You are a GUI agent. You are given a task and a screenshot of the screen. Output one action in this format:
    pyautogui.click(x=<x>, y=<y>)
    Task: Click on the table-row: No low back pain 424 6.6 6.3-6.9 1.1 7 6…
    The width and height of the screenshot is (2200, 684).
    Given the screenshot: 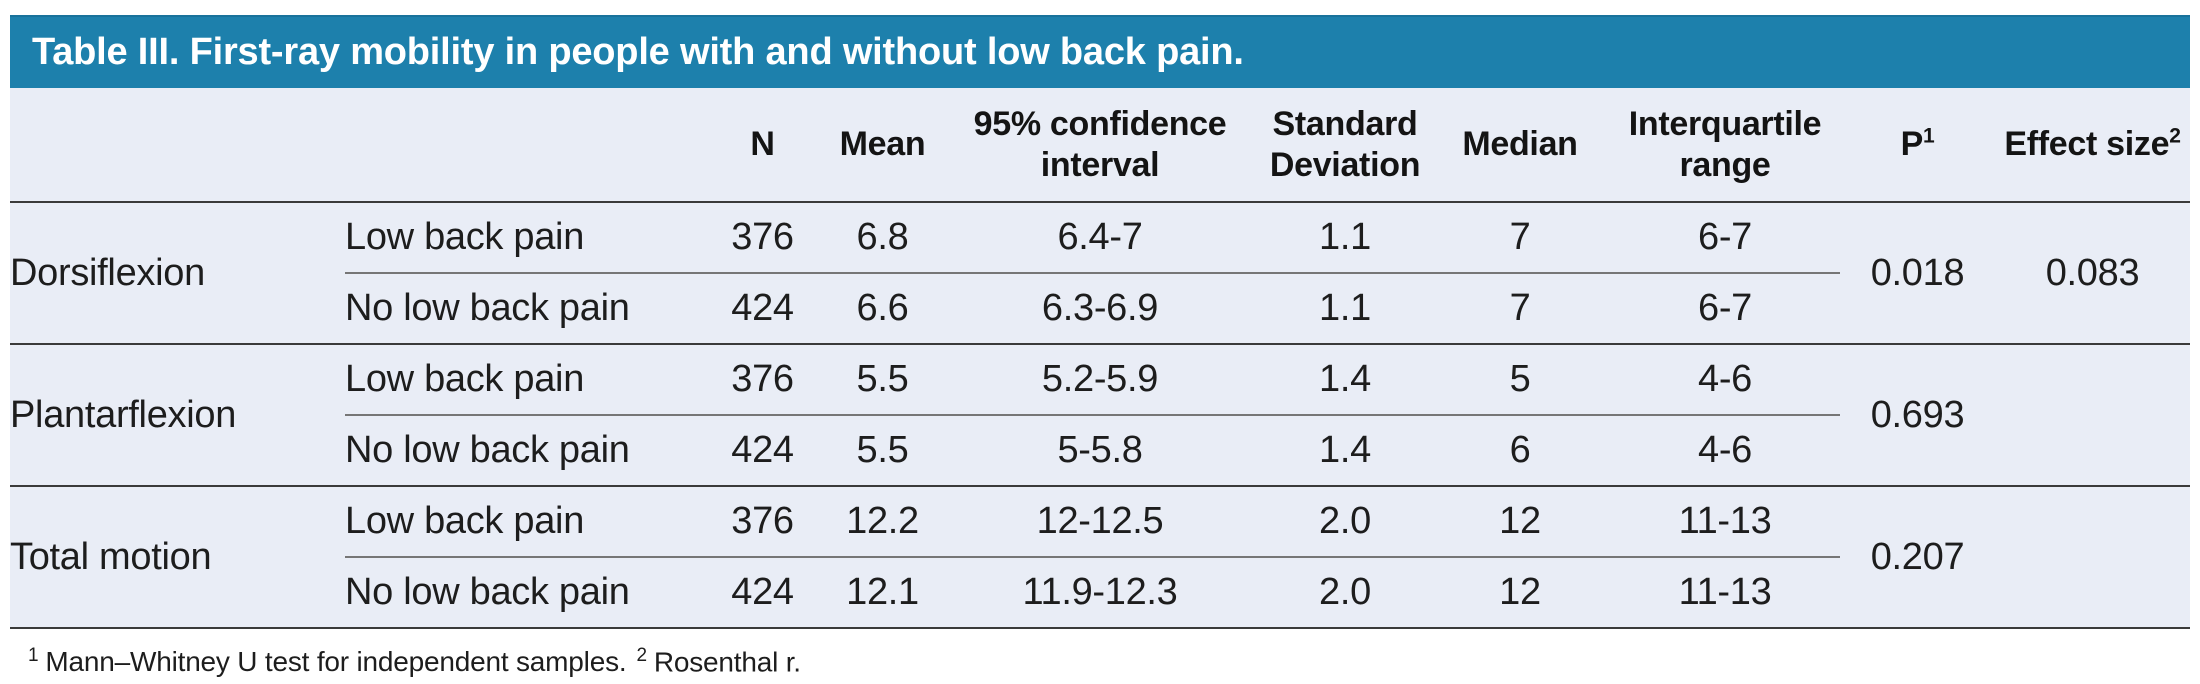 What is the action you would take?
    pyautogui.click(x=1100, y=309)
    